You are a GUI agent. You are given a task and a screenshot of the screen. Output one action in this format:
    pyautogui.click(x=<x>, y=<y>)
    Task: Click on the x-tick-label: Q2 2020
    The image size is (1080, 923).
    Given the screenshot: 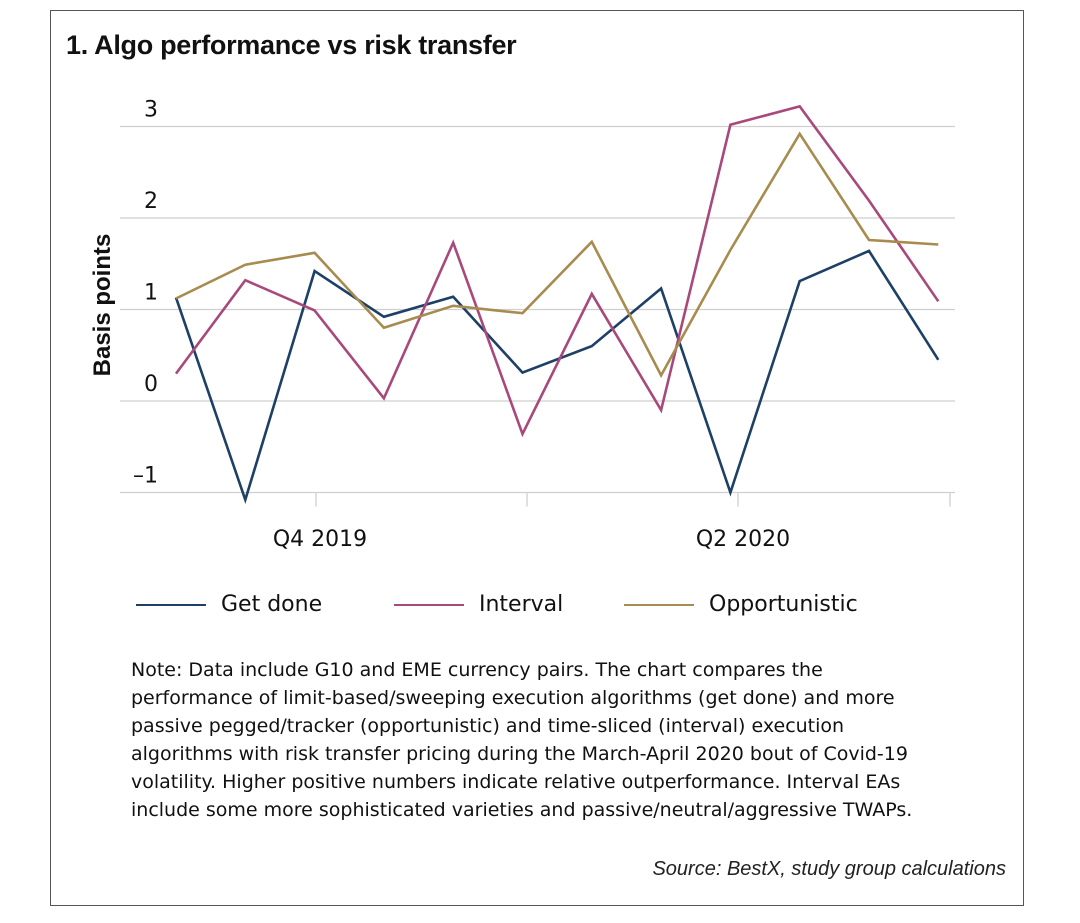 What is the action you would take?
    pyautogui.click(x=743, y=539)
    